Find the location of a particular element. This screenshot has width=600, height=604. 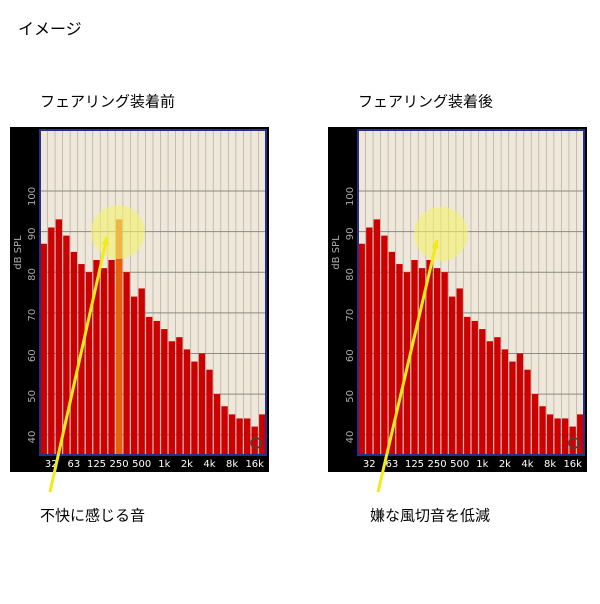

page-title: イメージ is located at coordinates (50, 29).